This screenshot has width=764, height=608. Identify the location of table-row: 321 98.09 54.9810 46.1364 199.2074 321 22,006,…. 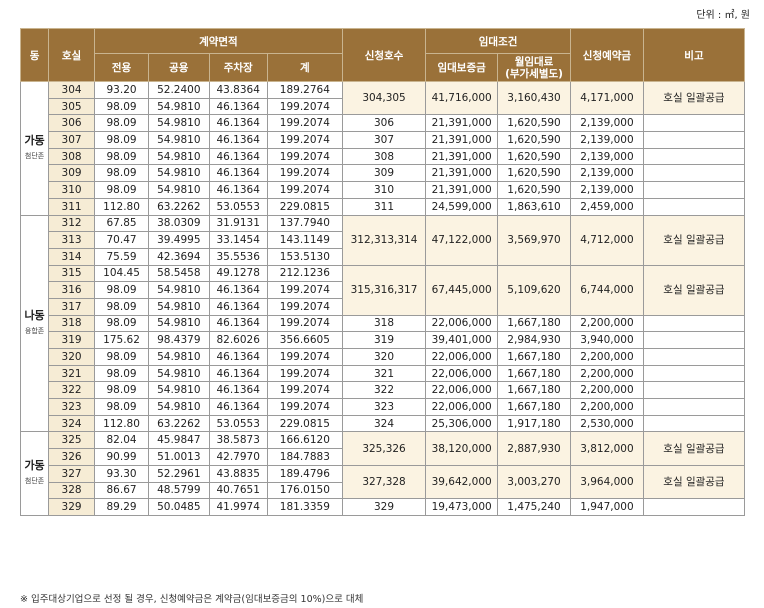
(383, 373).